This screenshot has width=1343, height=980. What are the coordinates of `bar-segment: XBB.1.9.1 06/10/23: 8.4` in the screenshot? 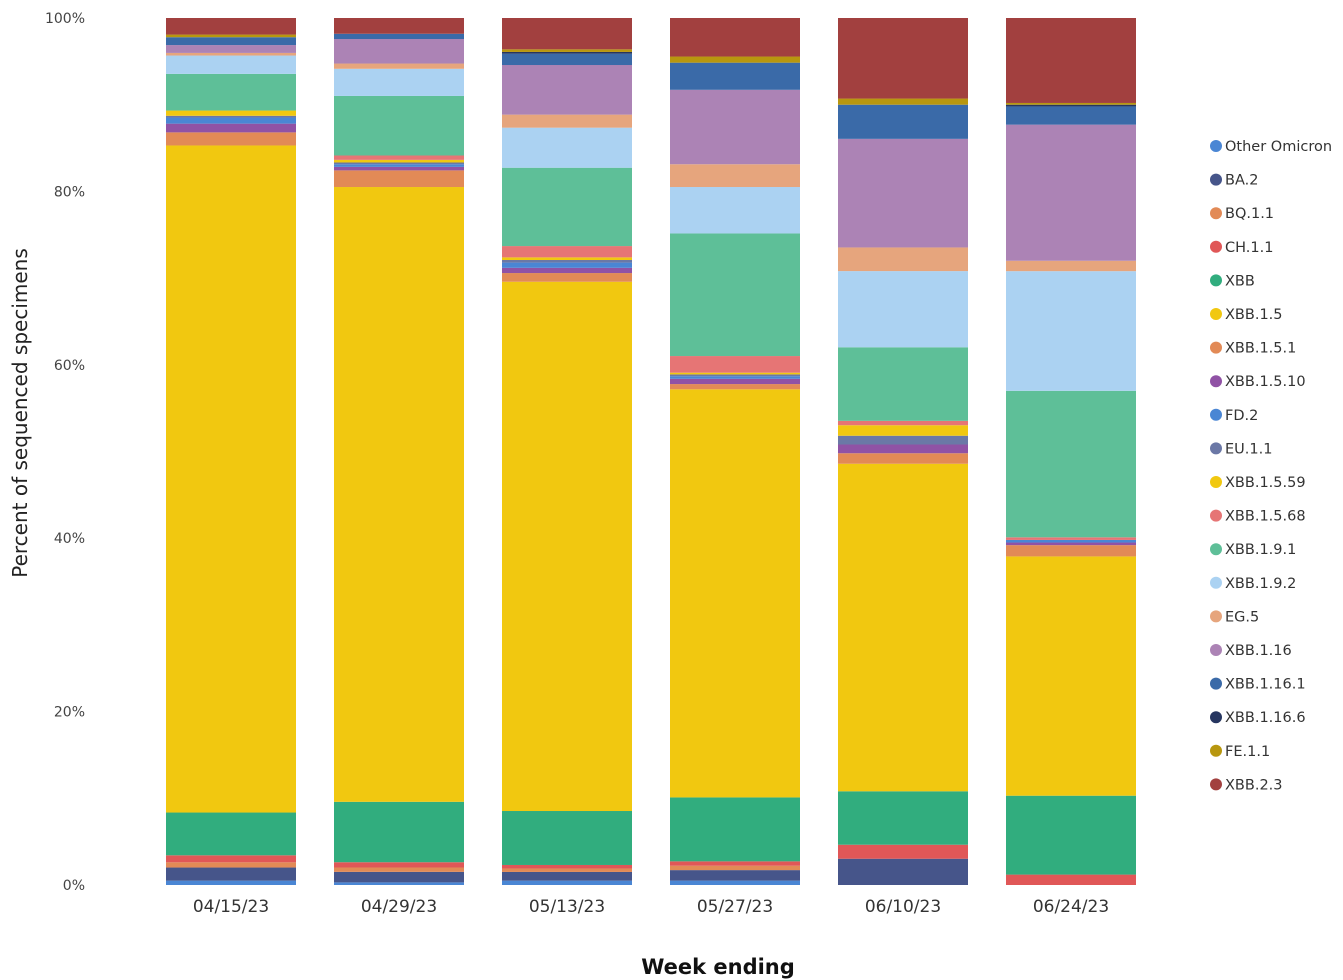 It's located at (903, 384).